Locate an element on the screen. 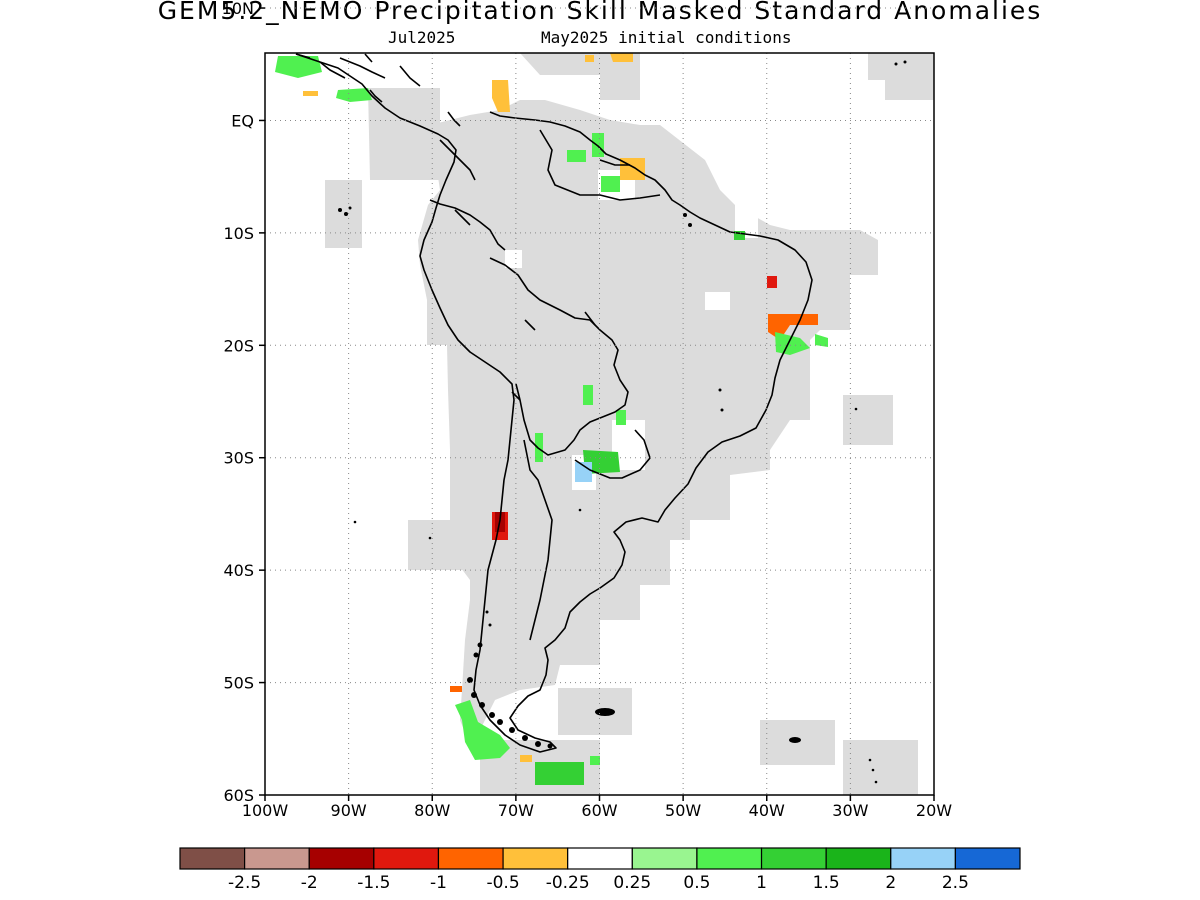 This screenshot has height=900, width=1200. colorbar-label: -2.5 is located at coordinates (244, 883).